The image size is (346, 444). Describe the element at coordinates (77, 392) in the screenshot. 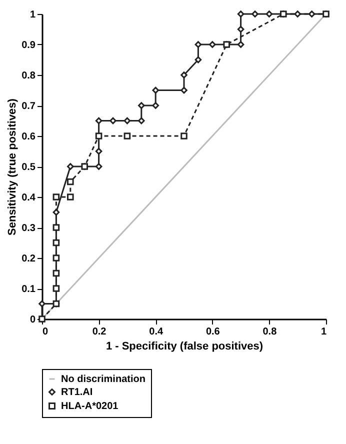

I see `legend-label: RT1.AI` at that location.